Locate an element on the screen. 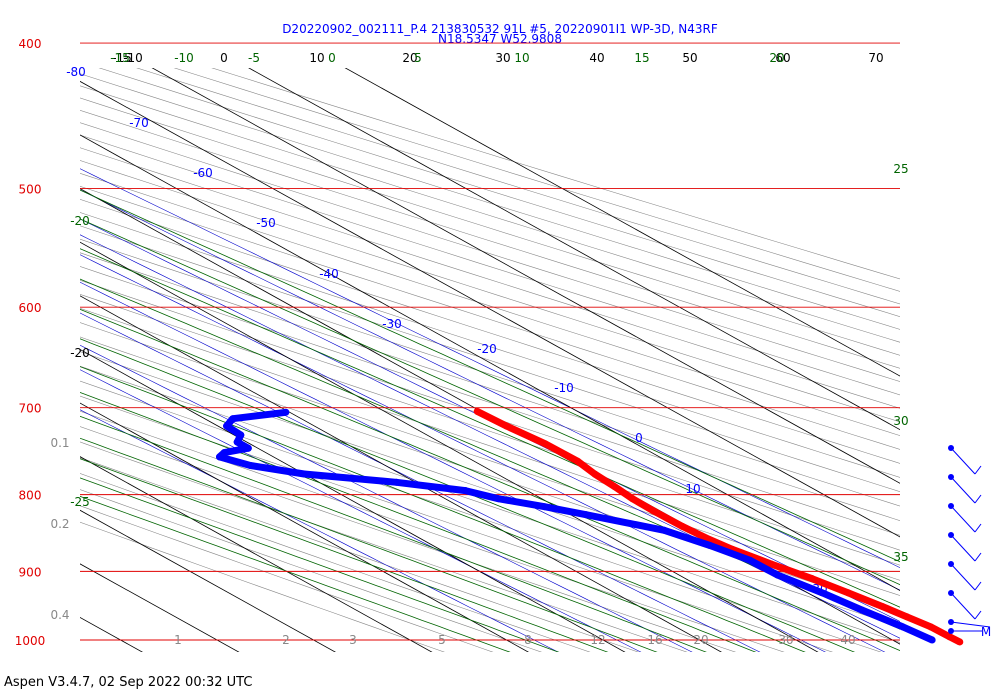 The width and height of the screenshot is (1000, 700). dry-adiabat-tick-label: -60 is located at coordinates (203, 173).